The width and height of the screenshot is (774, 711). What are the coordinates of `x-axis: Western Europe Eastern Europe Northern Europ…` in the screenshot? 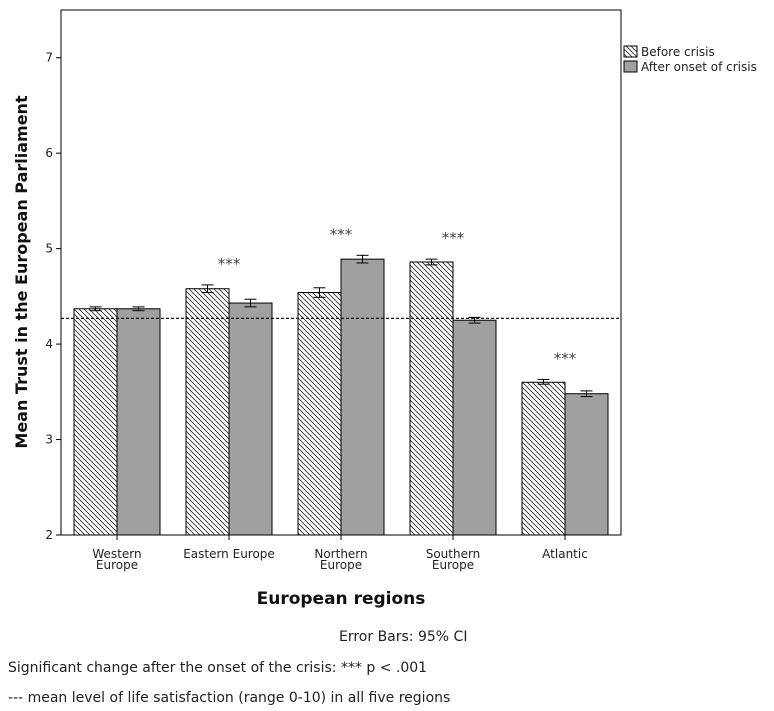 It's located at (340, 553).